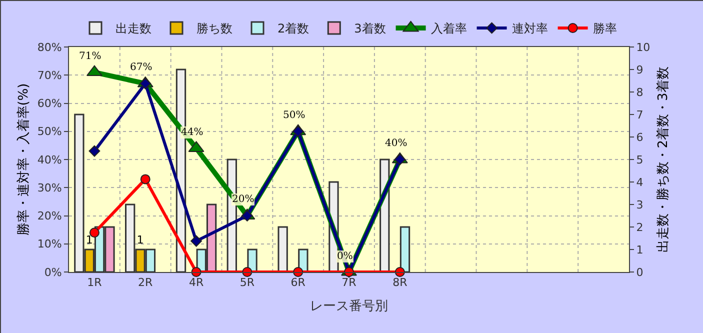  Describe the element at coordinates (640, 159) in the screenshot. I see `y2-tick-label: 5` at that location.